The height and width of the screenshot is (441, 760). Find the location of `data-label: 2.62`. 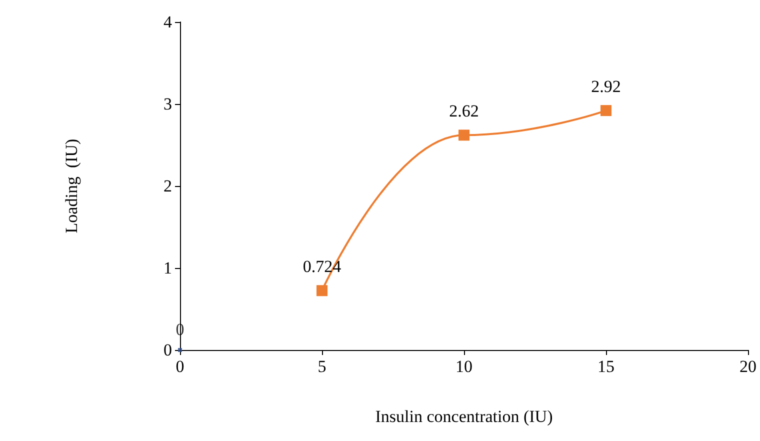

data-label: 2.62 is located at coordinates (464, 111).